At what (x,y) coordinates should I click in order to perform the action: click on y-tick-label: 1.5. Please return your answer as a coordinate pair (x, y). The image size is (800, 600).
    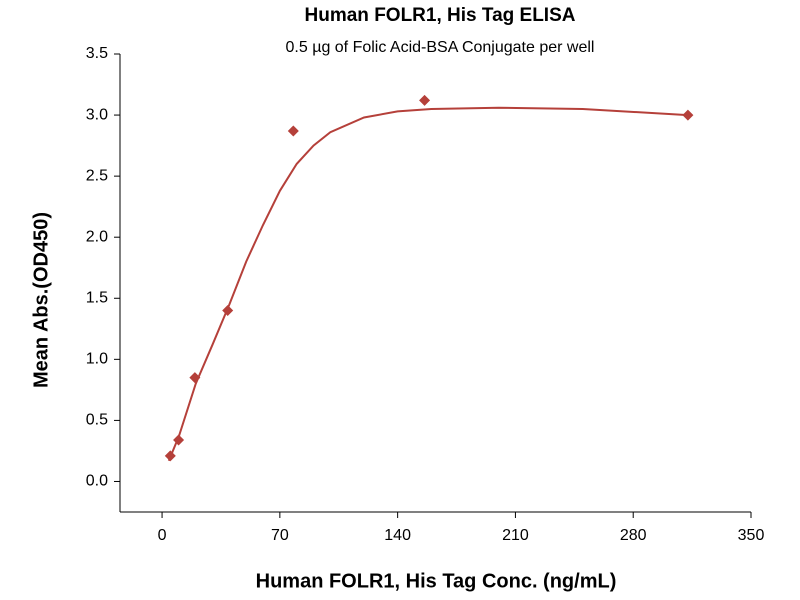
    Looking at the image, I should click on (97, 297).